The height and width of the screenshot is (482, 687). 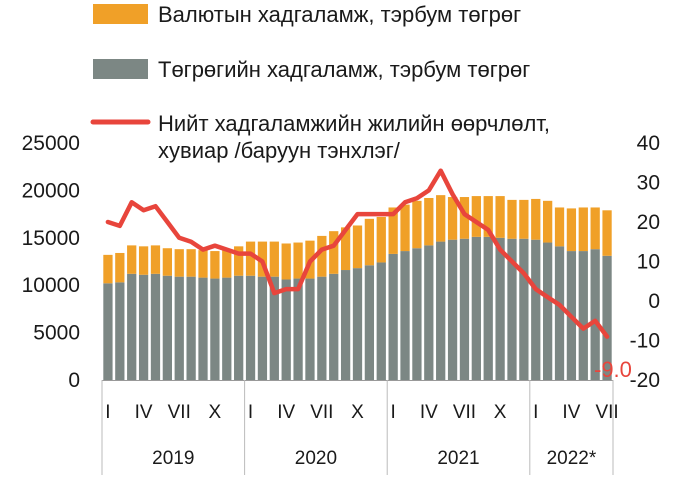 What do you see at coordinates (648, 183) in the screenshot?
I see `right-tick-label: 30` at bounding box center [648, 183].